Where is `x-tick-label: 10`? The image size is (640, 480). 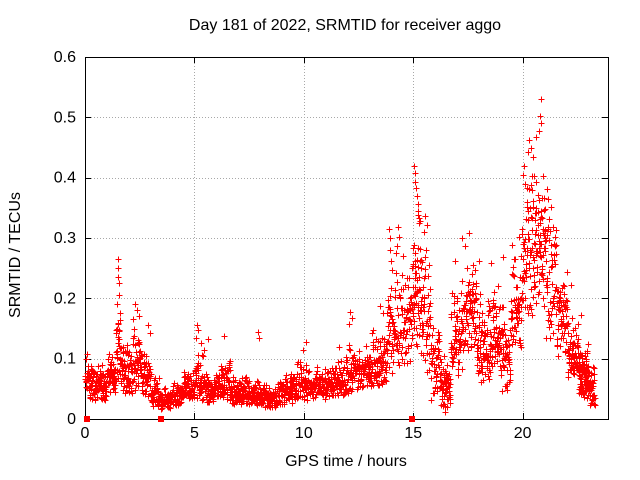
x-tick-label: 10 is located at coordinates (304, 433).